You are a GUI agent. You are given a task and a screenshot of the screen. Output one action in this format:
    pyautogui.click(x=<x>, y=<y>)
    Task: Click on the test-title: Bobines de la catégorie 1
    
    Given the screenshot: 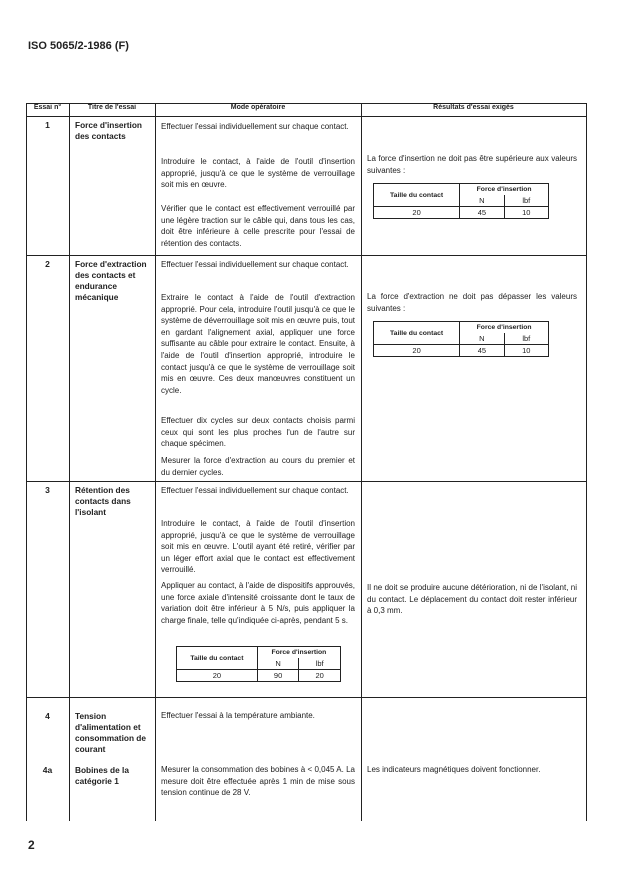 What is the action you would take?
    pyautogui.click(x=102, y=775)
    